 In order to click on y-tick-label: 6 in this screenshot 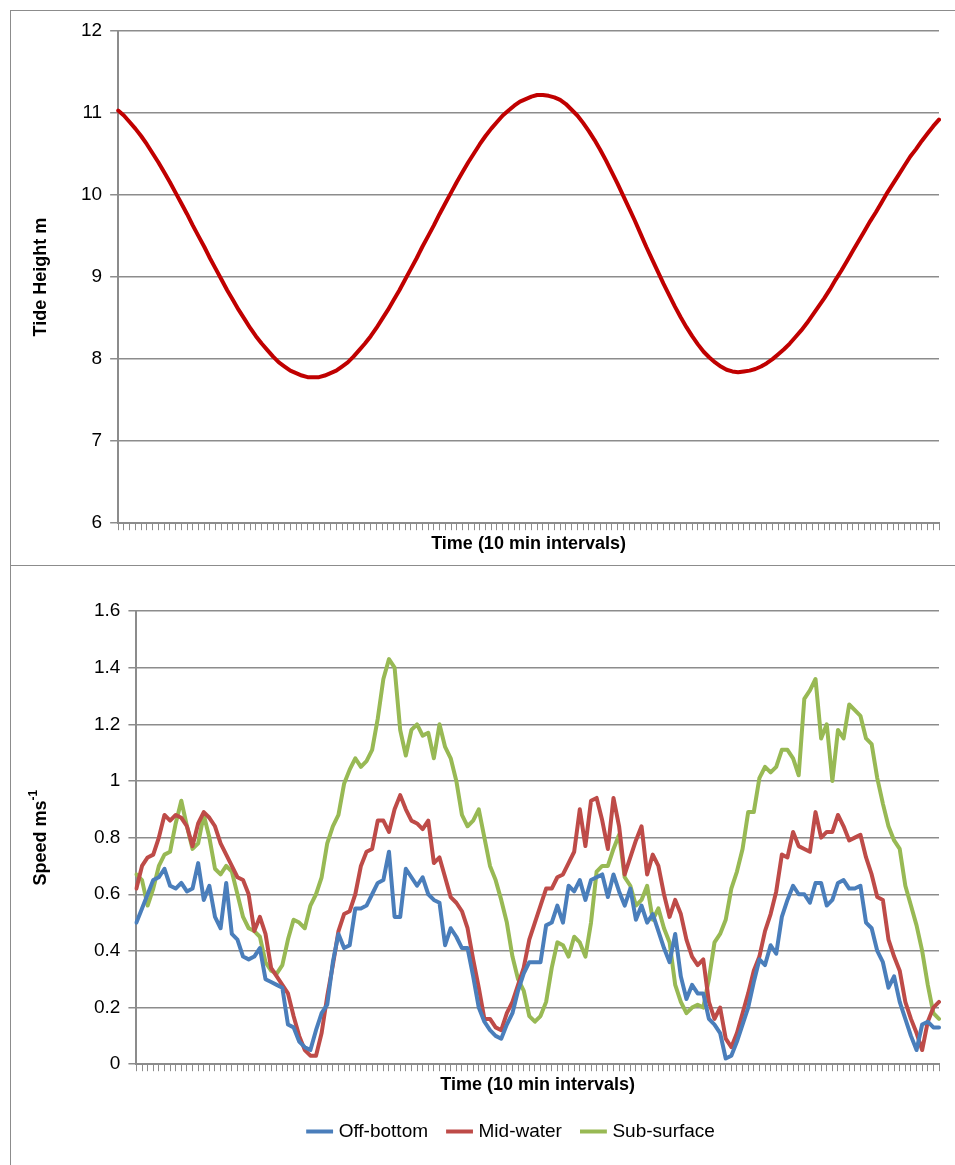, I will do `click(97, 522)`.